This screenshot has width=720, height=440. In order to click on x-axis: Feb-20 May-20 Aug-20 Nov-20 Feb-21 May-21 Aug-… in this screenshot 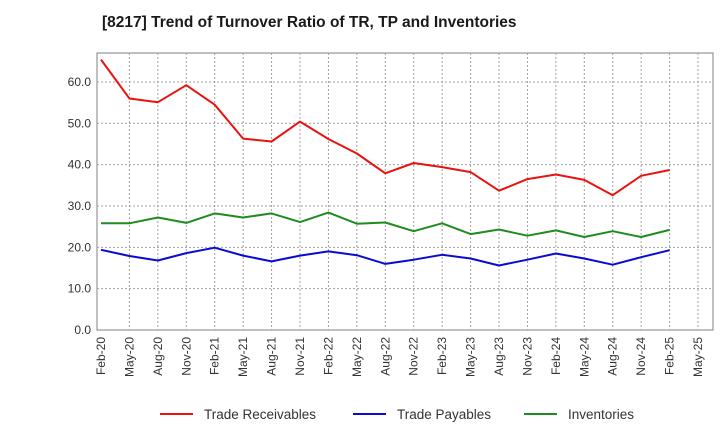, I will do `click(399, 357)`.